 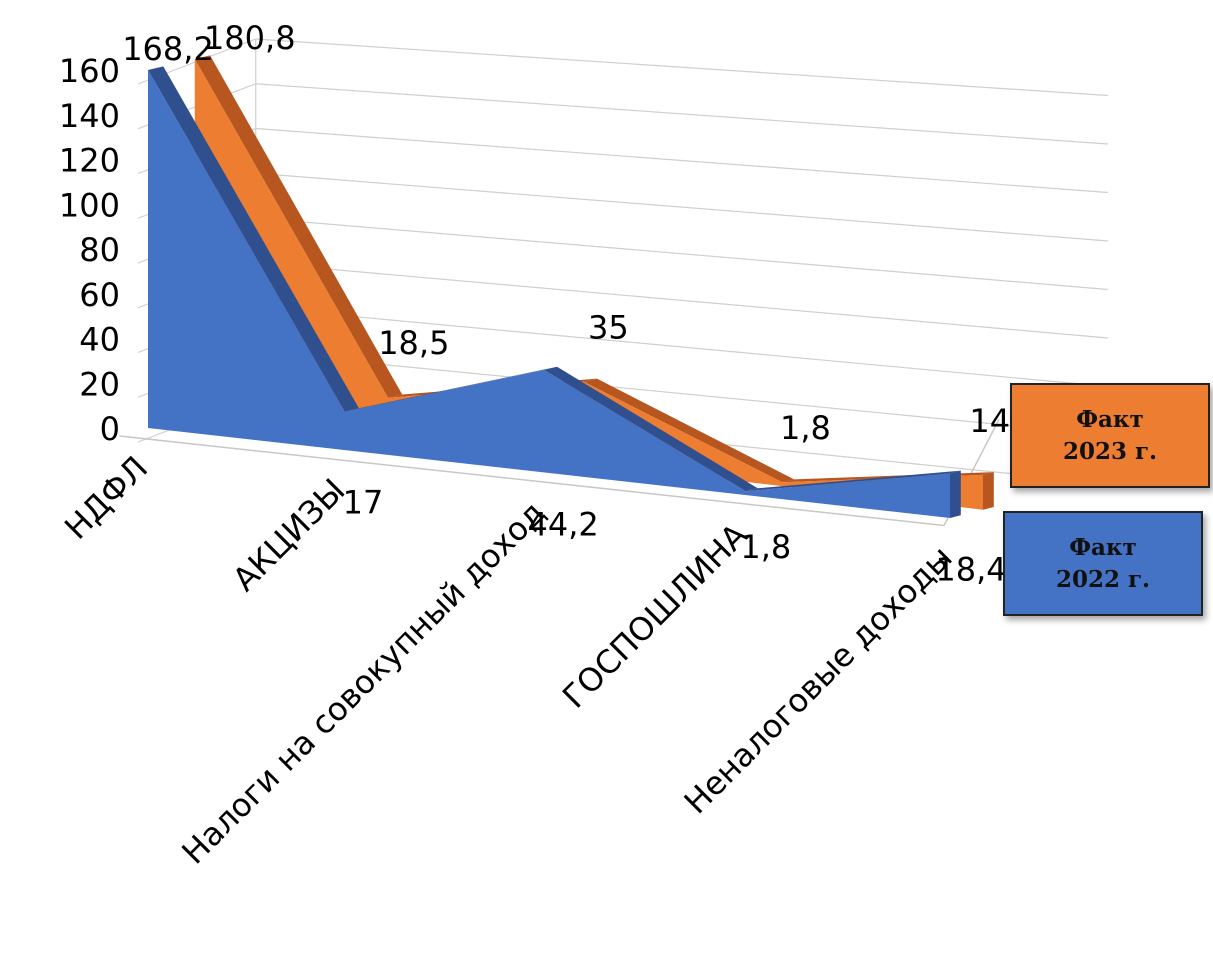 I want to click on y-tick-label: 60, so click(x=99, y=295).